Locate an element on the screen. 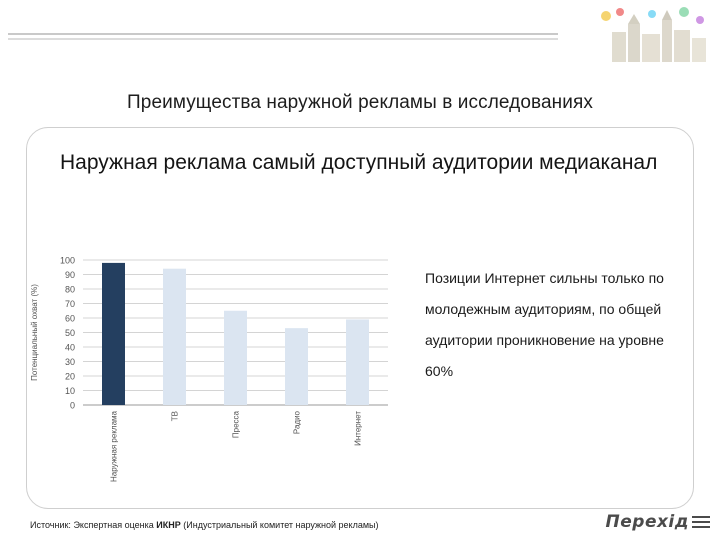  brand-logo: Перехід is located at coordinates (658, 522).